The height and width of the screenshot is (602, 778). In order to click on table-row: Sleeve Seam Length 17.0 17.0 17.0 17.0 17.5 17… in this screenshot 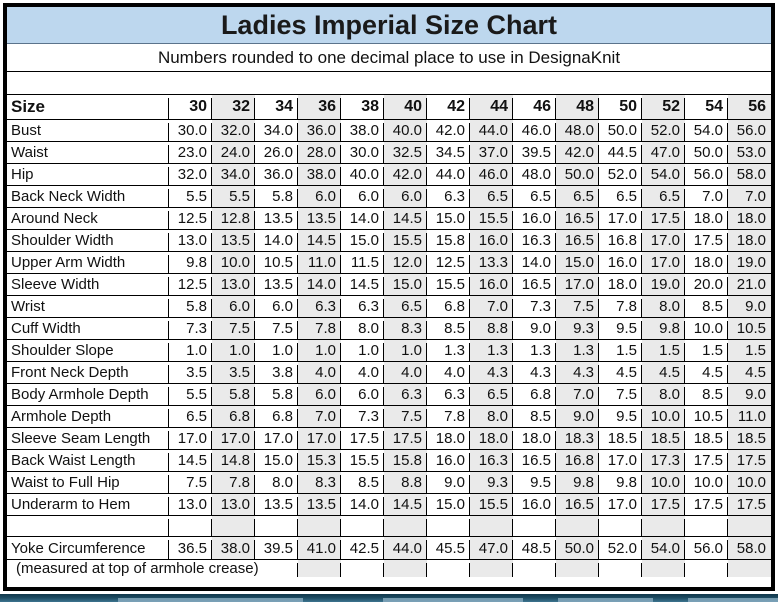, I will do `click(389, 439)`.